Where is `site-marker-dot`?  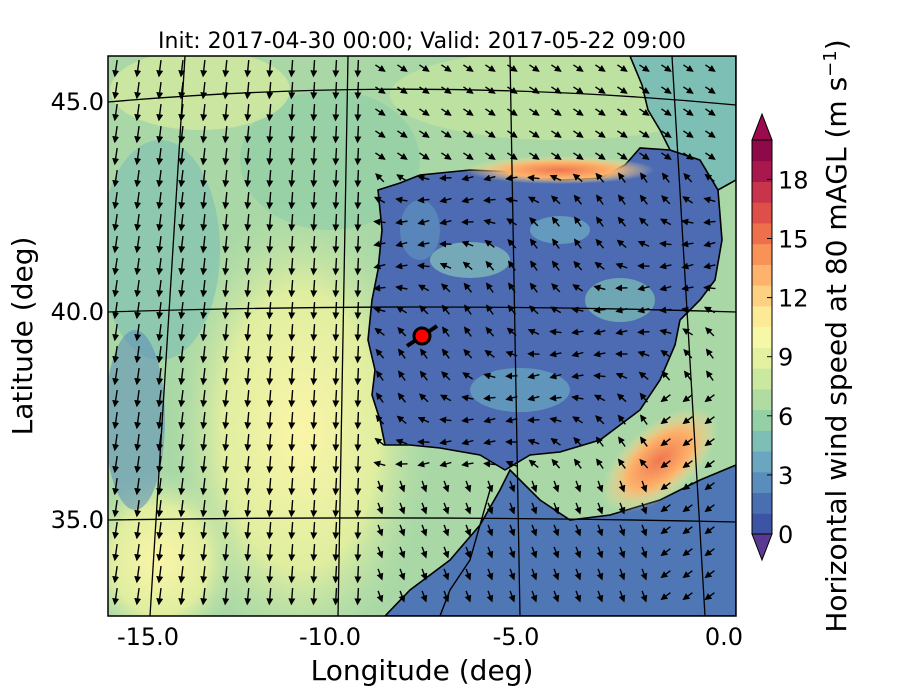 site-marker-dot is located at coordinates (422, 336).